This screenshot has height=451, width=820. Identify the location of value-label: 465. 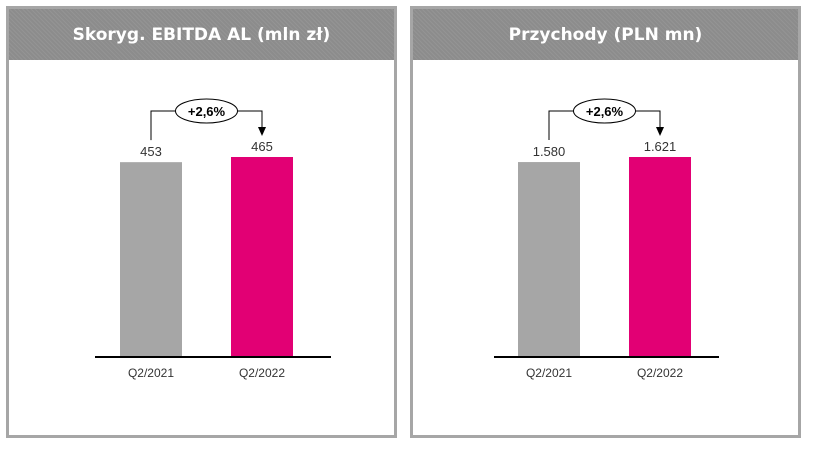
(262, 146).